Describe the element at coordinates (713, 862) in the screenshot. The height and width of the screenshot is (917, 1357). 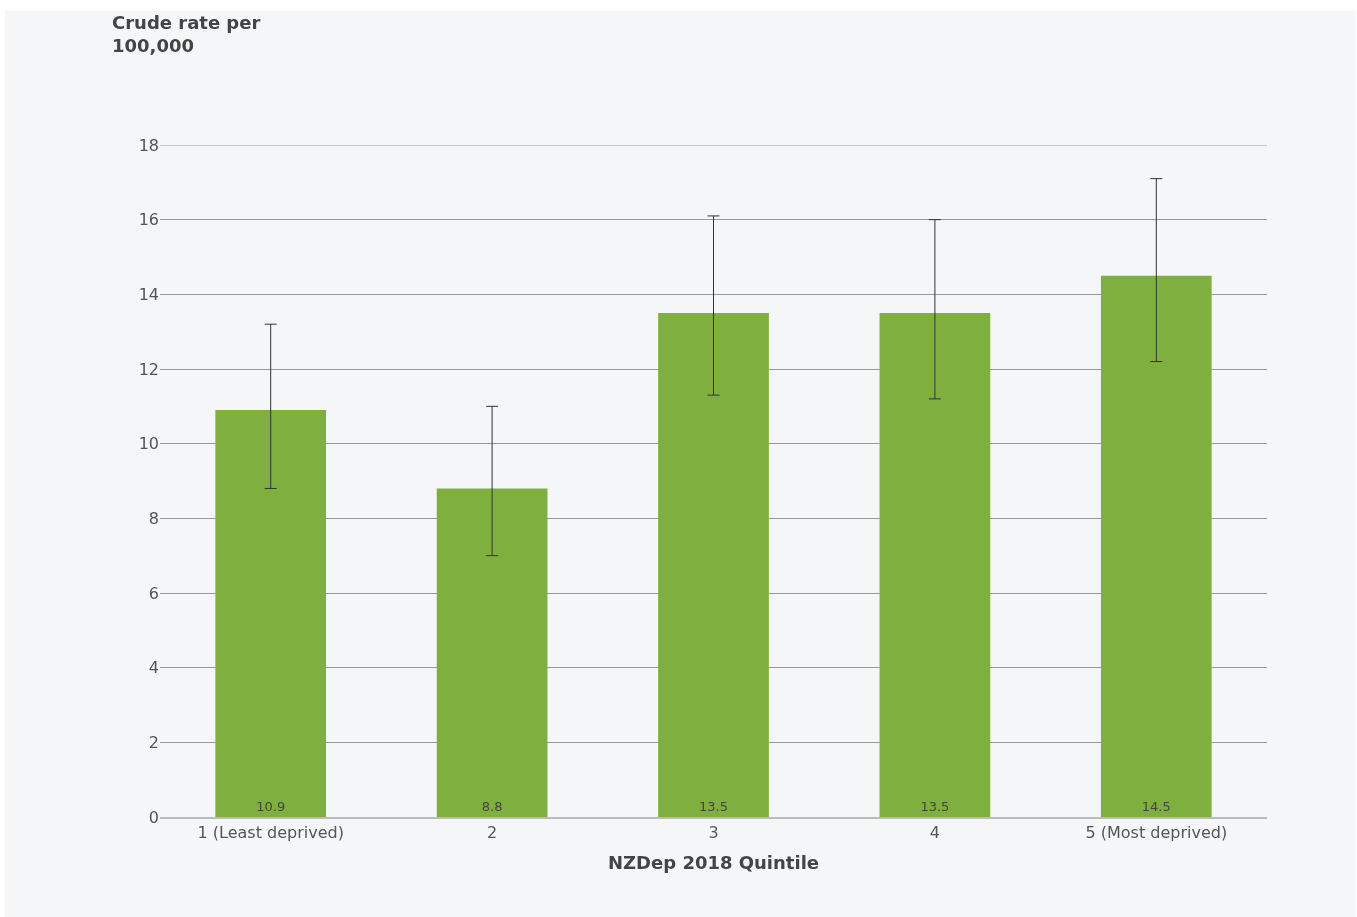
I see `x-axis-title: NZDep 2018 Quintile` at that location.